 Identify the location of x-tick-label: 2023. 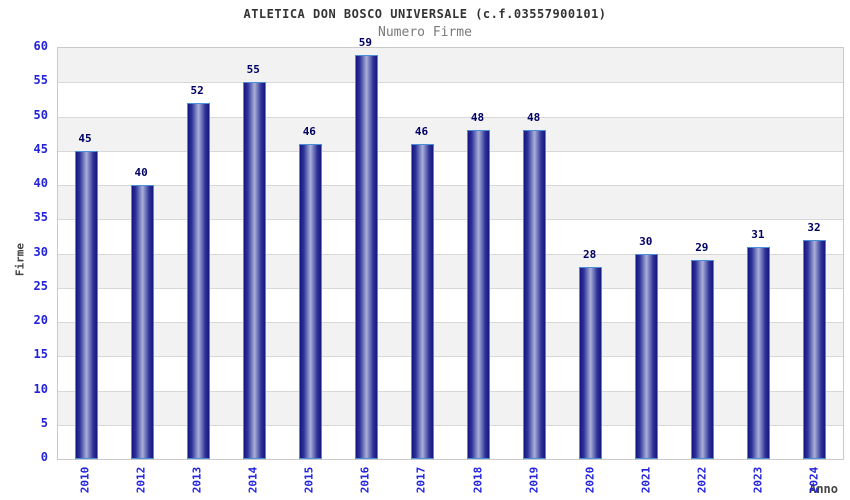
(758, 480).